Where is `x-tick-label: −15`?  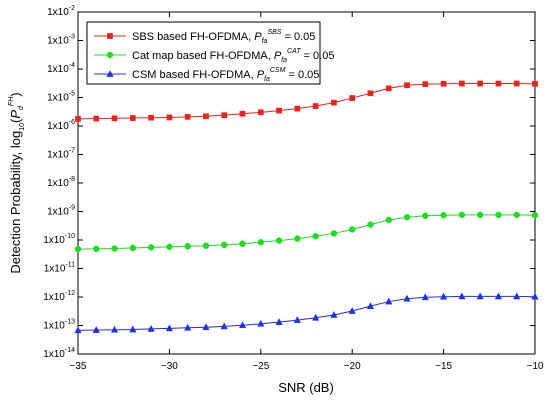
x-tick-label: −15 is located at coordinates (443, 366).